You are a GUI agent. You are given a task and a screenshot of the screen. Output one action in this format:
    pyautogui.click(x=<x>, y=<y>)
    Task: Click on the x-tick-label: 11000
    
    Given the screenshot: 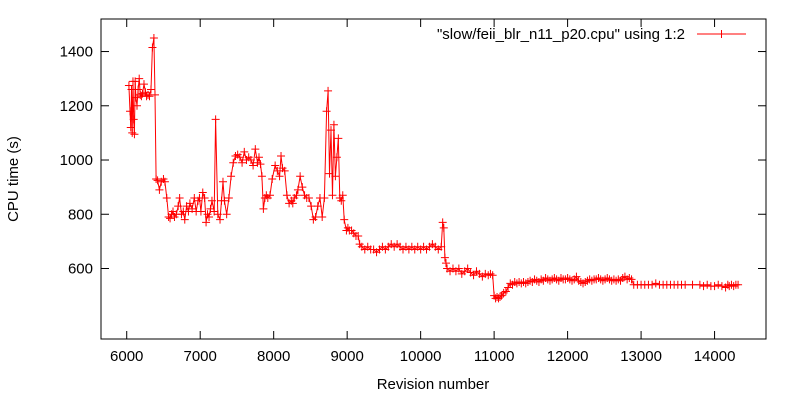 What is the action you would take?
    pyautogui.click(x=494, y=356)
    